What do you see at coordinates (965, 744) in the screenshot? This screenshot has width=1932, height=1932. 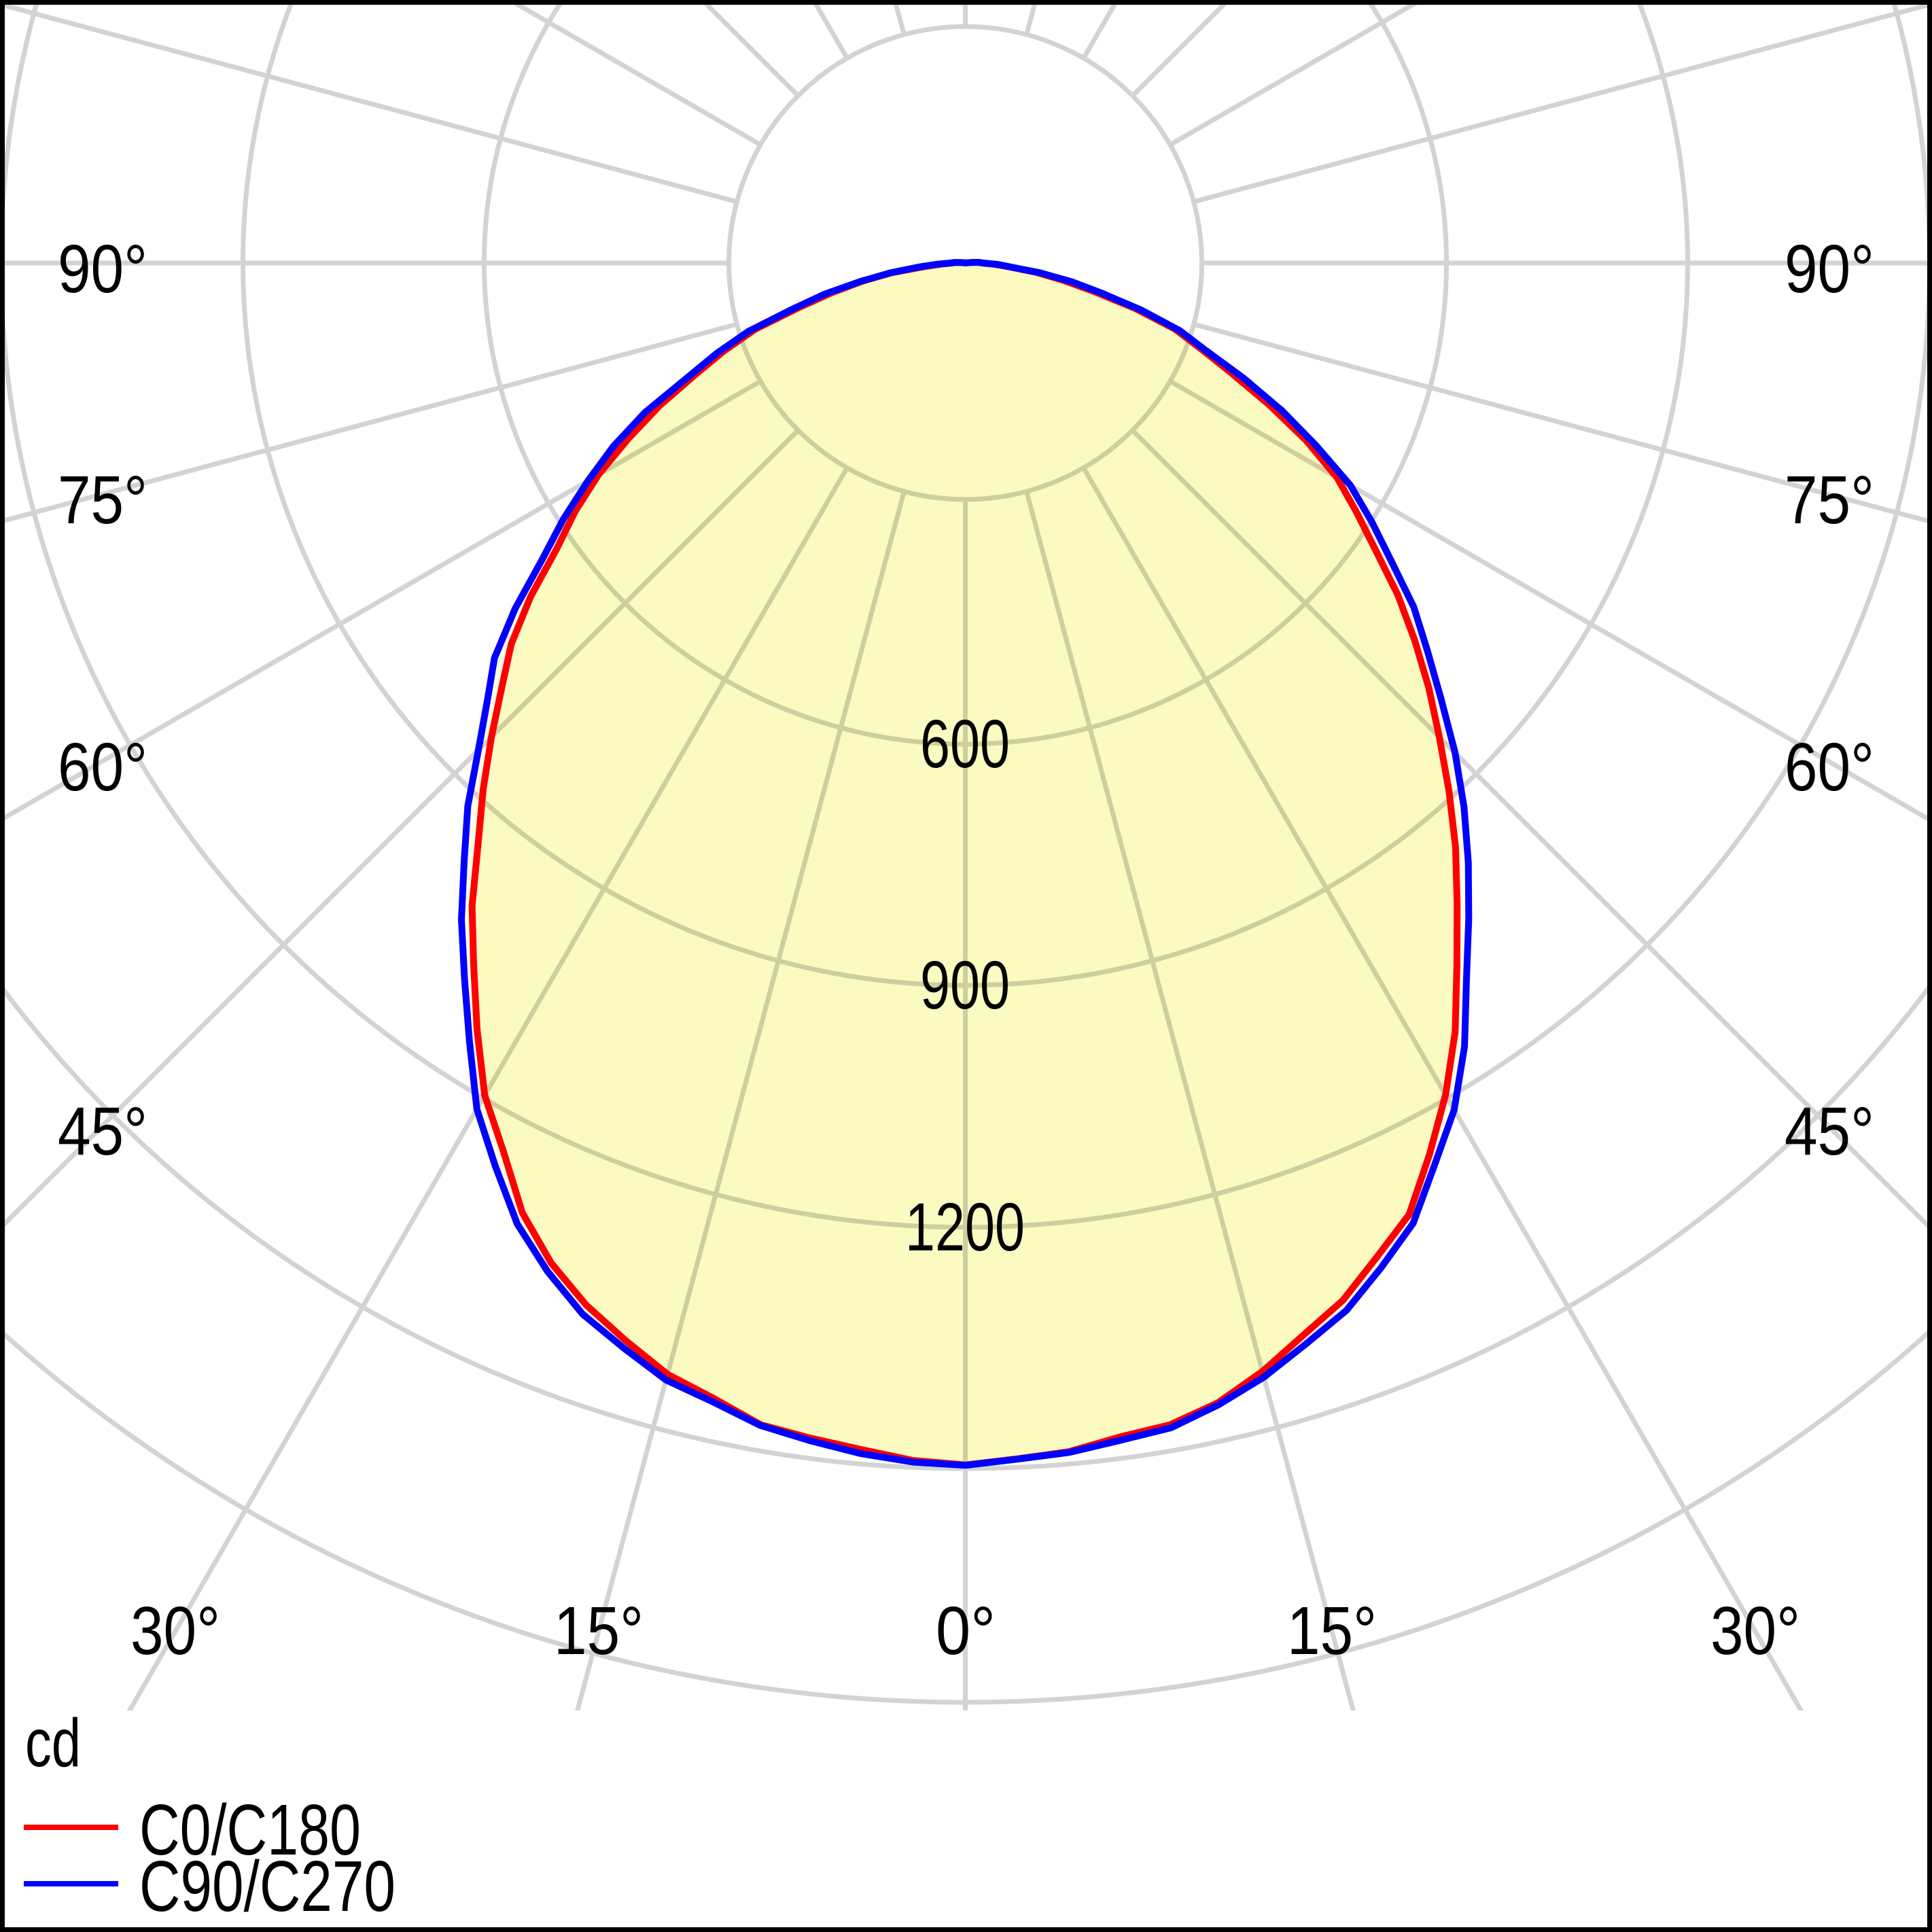 I see `svg-text: 600` at bounding box center [965, 744].